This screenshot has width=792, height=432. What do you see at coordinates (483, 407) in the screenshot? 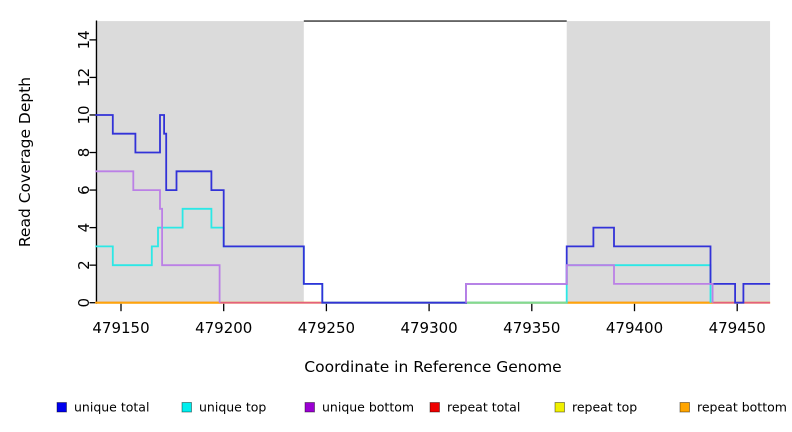
I see `legend-item-label: repeat total` at bounding box center [483, 407].